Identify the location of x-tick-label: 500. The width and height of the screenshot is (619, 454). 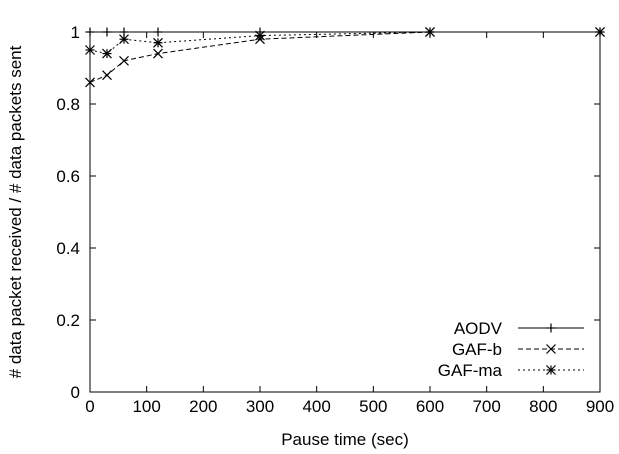
(373, 406).